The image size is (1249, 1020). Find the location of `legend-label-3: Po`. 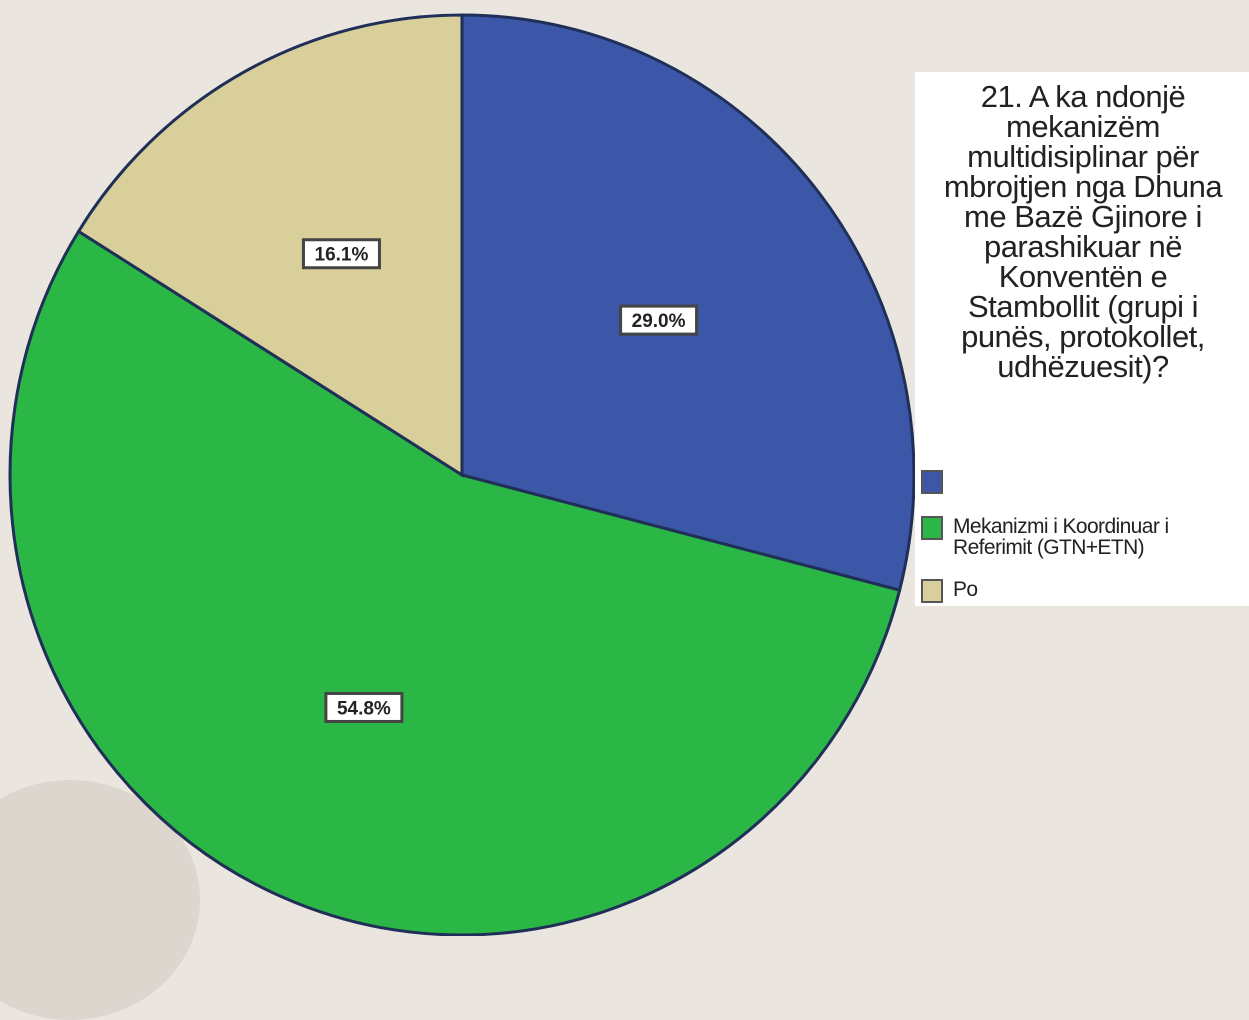

legend-label-3: Po is located at coordinates (965, 589).